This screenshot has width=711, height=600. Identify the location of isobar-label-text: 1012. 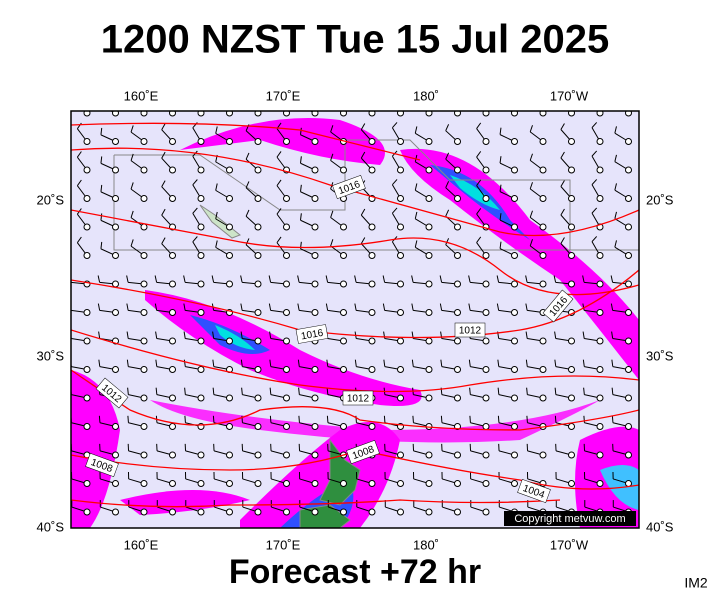
(358, 399).